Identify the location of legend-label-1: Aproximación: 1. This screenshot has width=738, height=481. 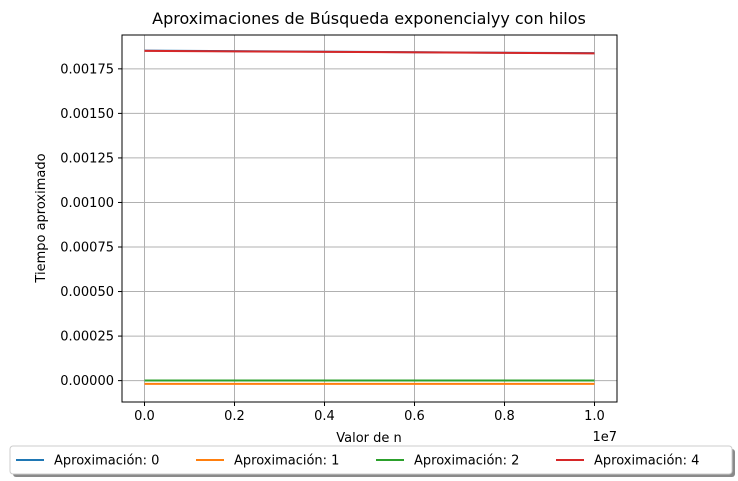
(286, 461).